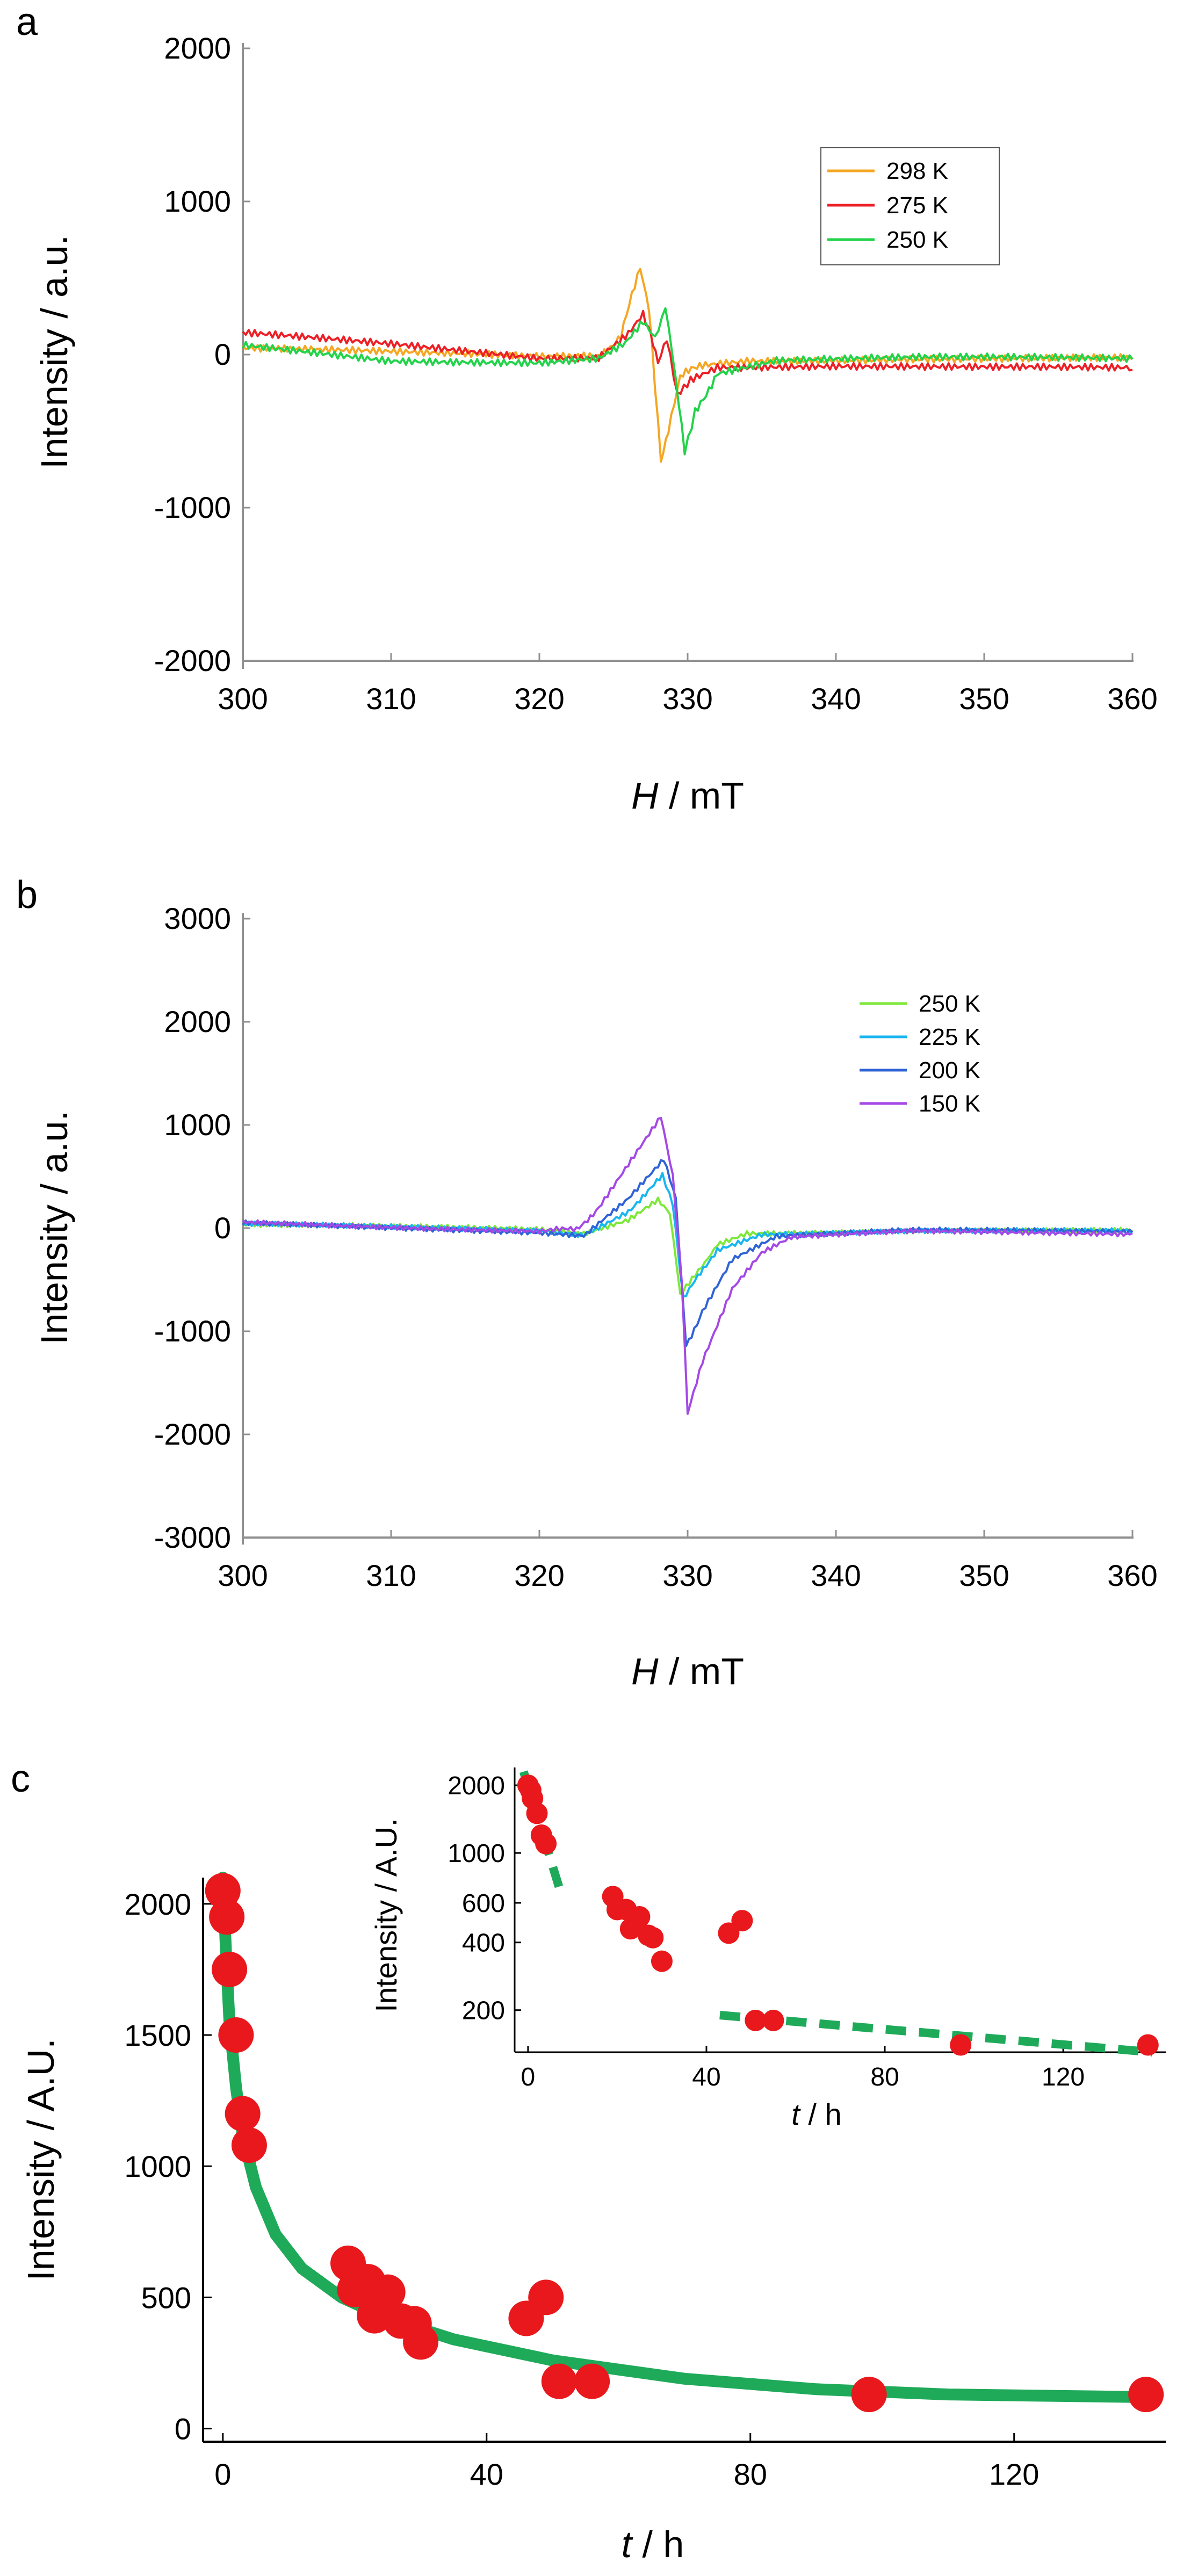 This screenshot has width=1198, height=2576. I want to click on legend-label: 298 K, so click(917, 171).